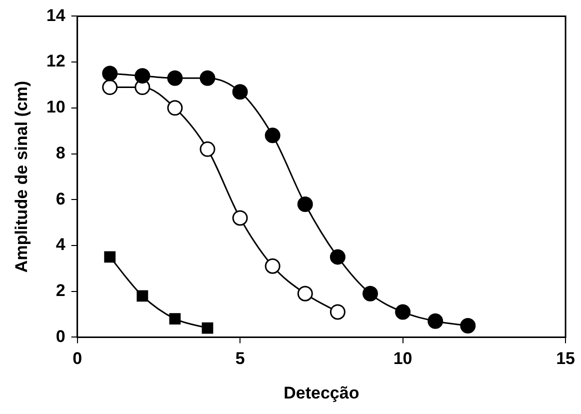  What do you see at coordinates (61, 198) in the screenshot?
I see `y-tick-label: 6` at bounding box center [61, 198].